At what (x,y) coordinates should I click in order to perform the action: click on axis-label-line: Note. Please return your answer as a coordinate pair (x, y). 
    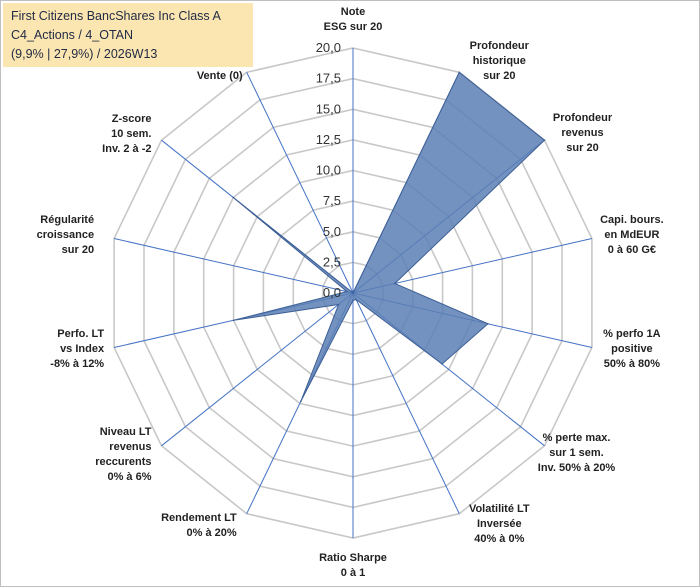
    Looking at the image, I should click on (353, 12).